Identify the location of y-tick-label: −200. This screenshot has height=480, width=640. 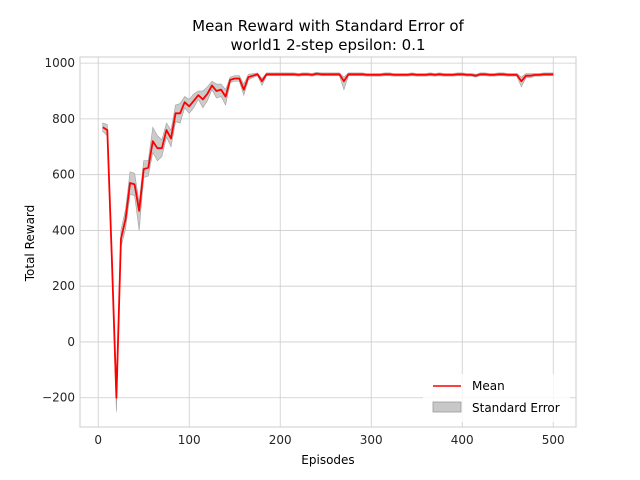
(58, 398).